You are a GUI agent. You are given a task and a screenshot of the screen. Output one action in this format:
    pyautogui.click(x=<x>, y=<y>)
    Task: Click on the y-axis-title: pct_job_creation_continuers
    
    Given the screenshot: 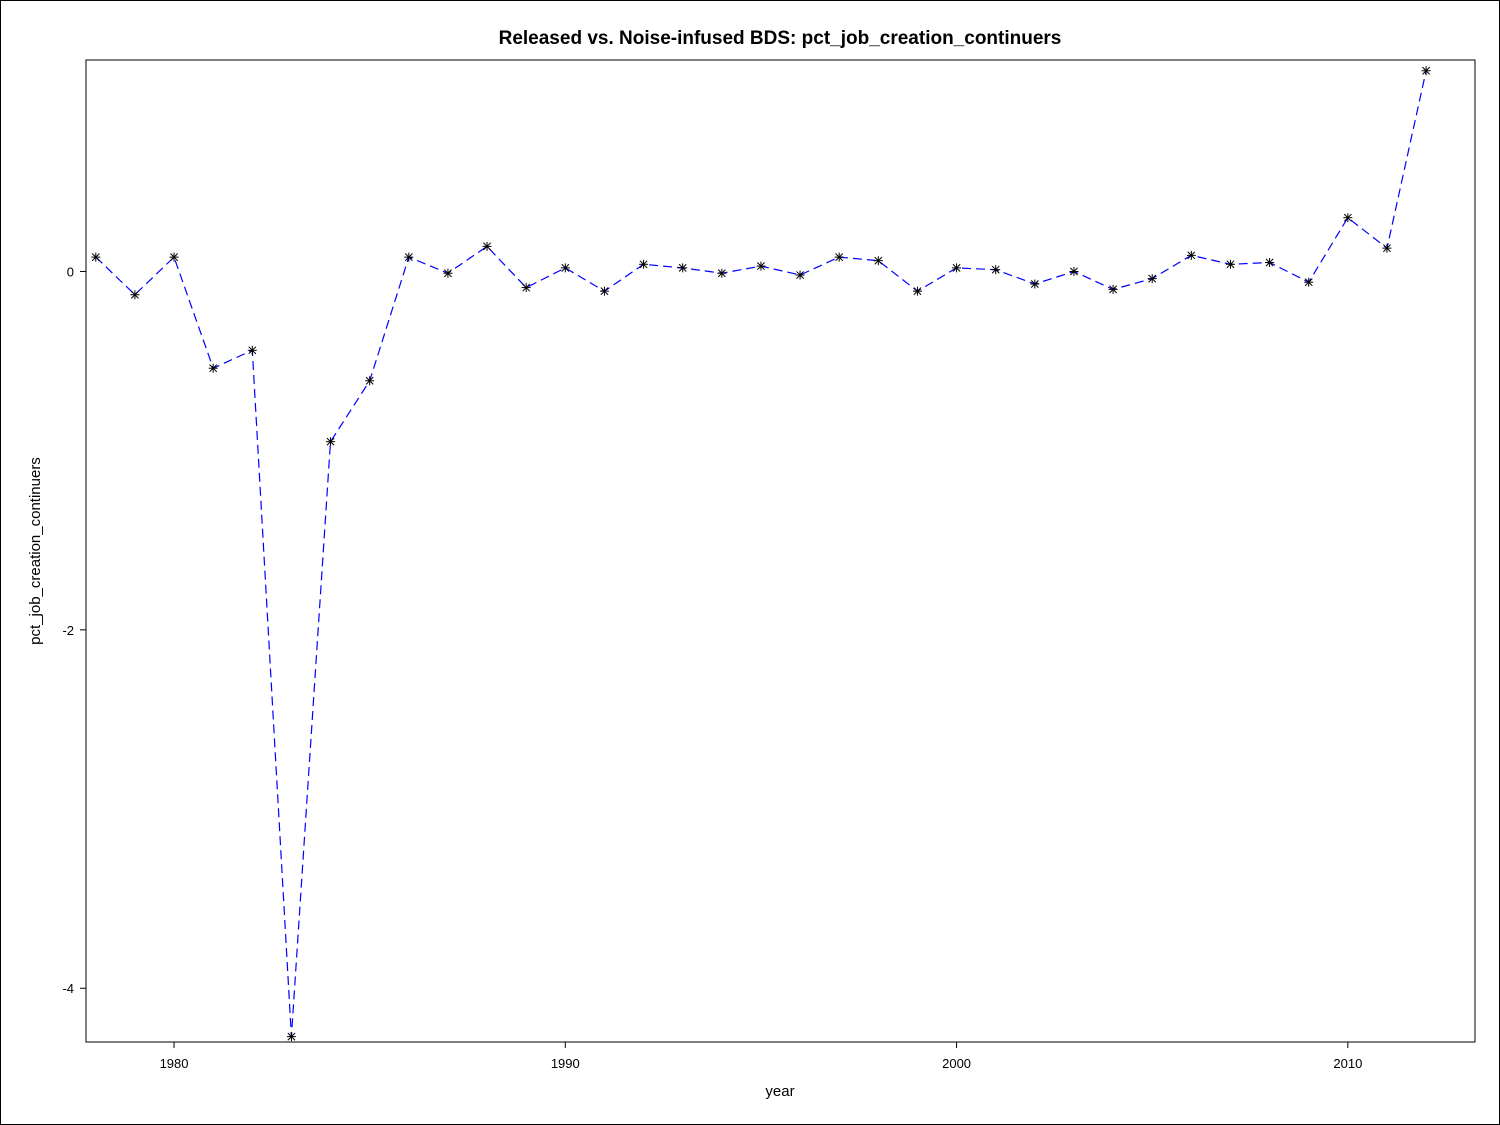 What is the action you would take?
    pyautogui.click(x=35, y=551)
    